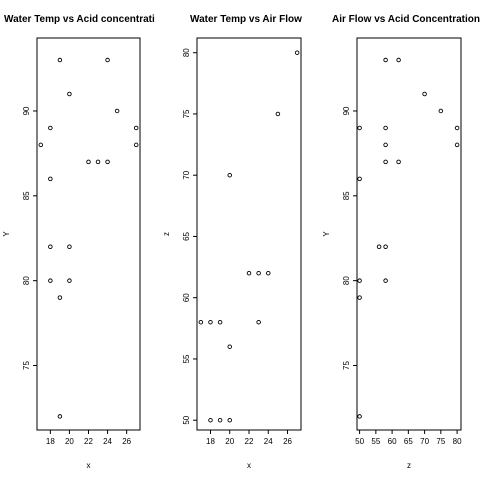  What do you see at coordinates (406, 19) in the screenshot?
I see `chart-title: Air Flow vs Acid Concentration` at bounding box center [406, 19].